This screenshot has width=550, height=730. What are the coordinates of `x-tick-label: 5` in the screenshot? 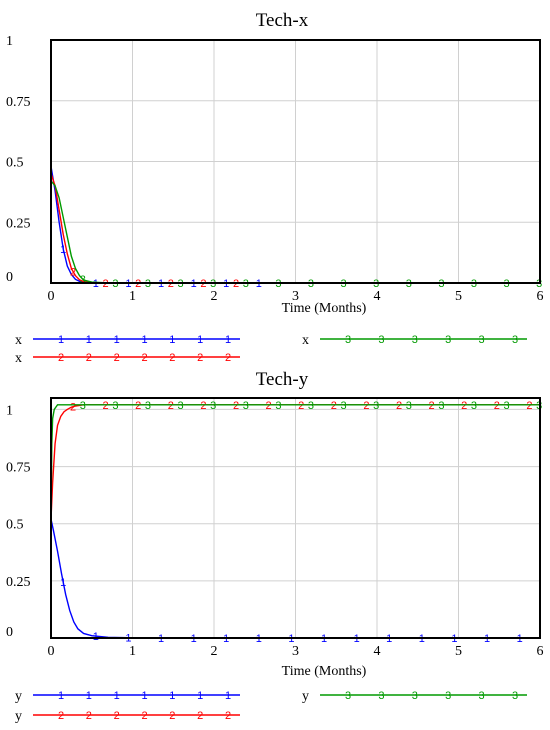 It's located at (458, 651).